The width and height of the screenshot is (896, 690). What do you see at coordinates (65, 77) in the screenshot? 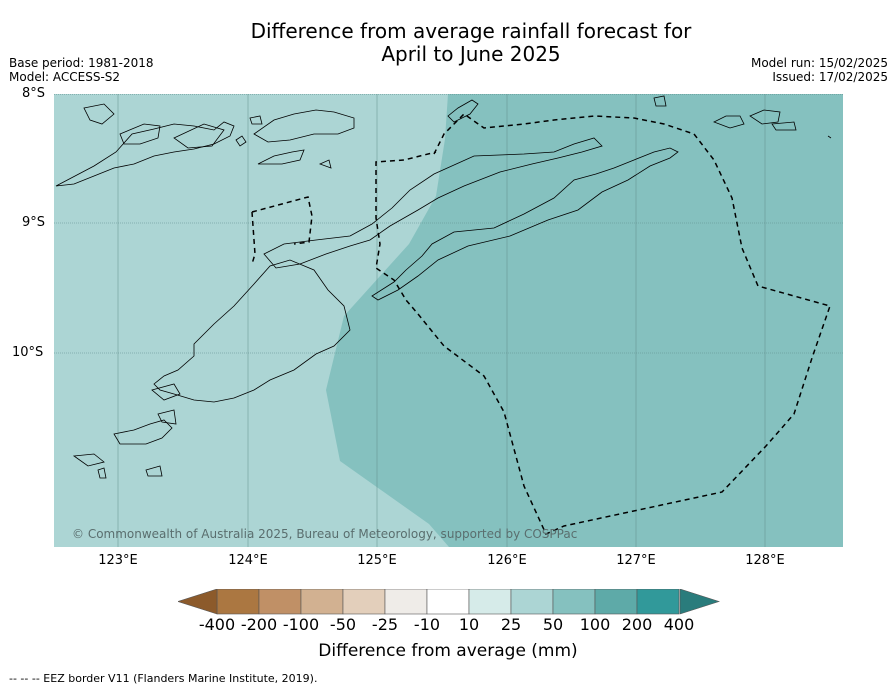
I see `model-text: Model: ACCESS-S2` at bounding box center [65, 77].